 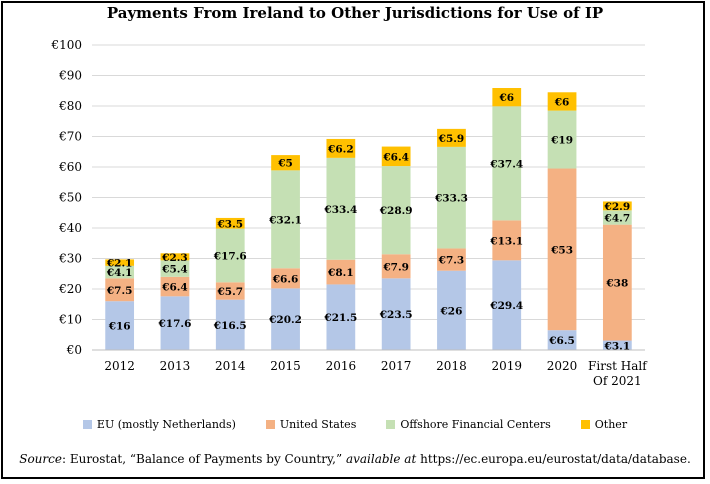 What do you see at coordinates (70, 106) in the screenshot?
I see `y-tick-label: €80` at bounding box center [70, 106].